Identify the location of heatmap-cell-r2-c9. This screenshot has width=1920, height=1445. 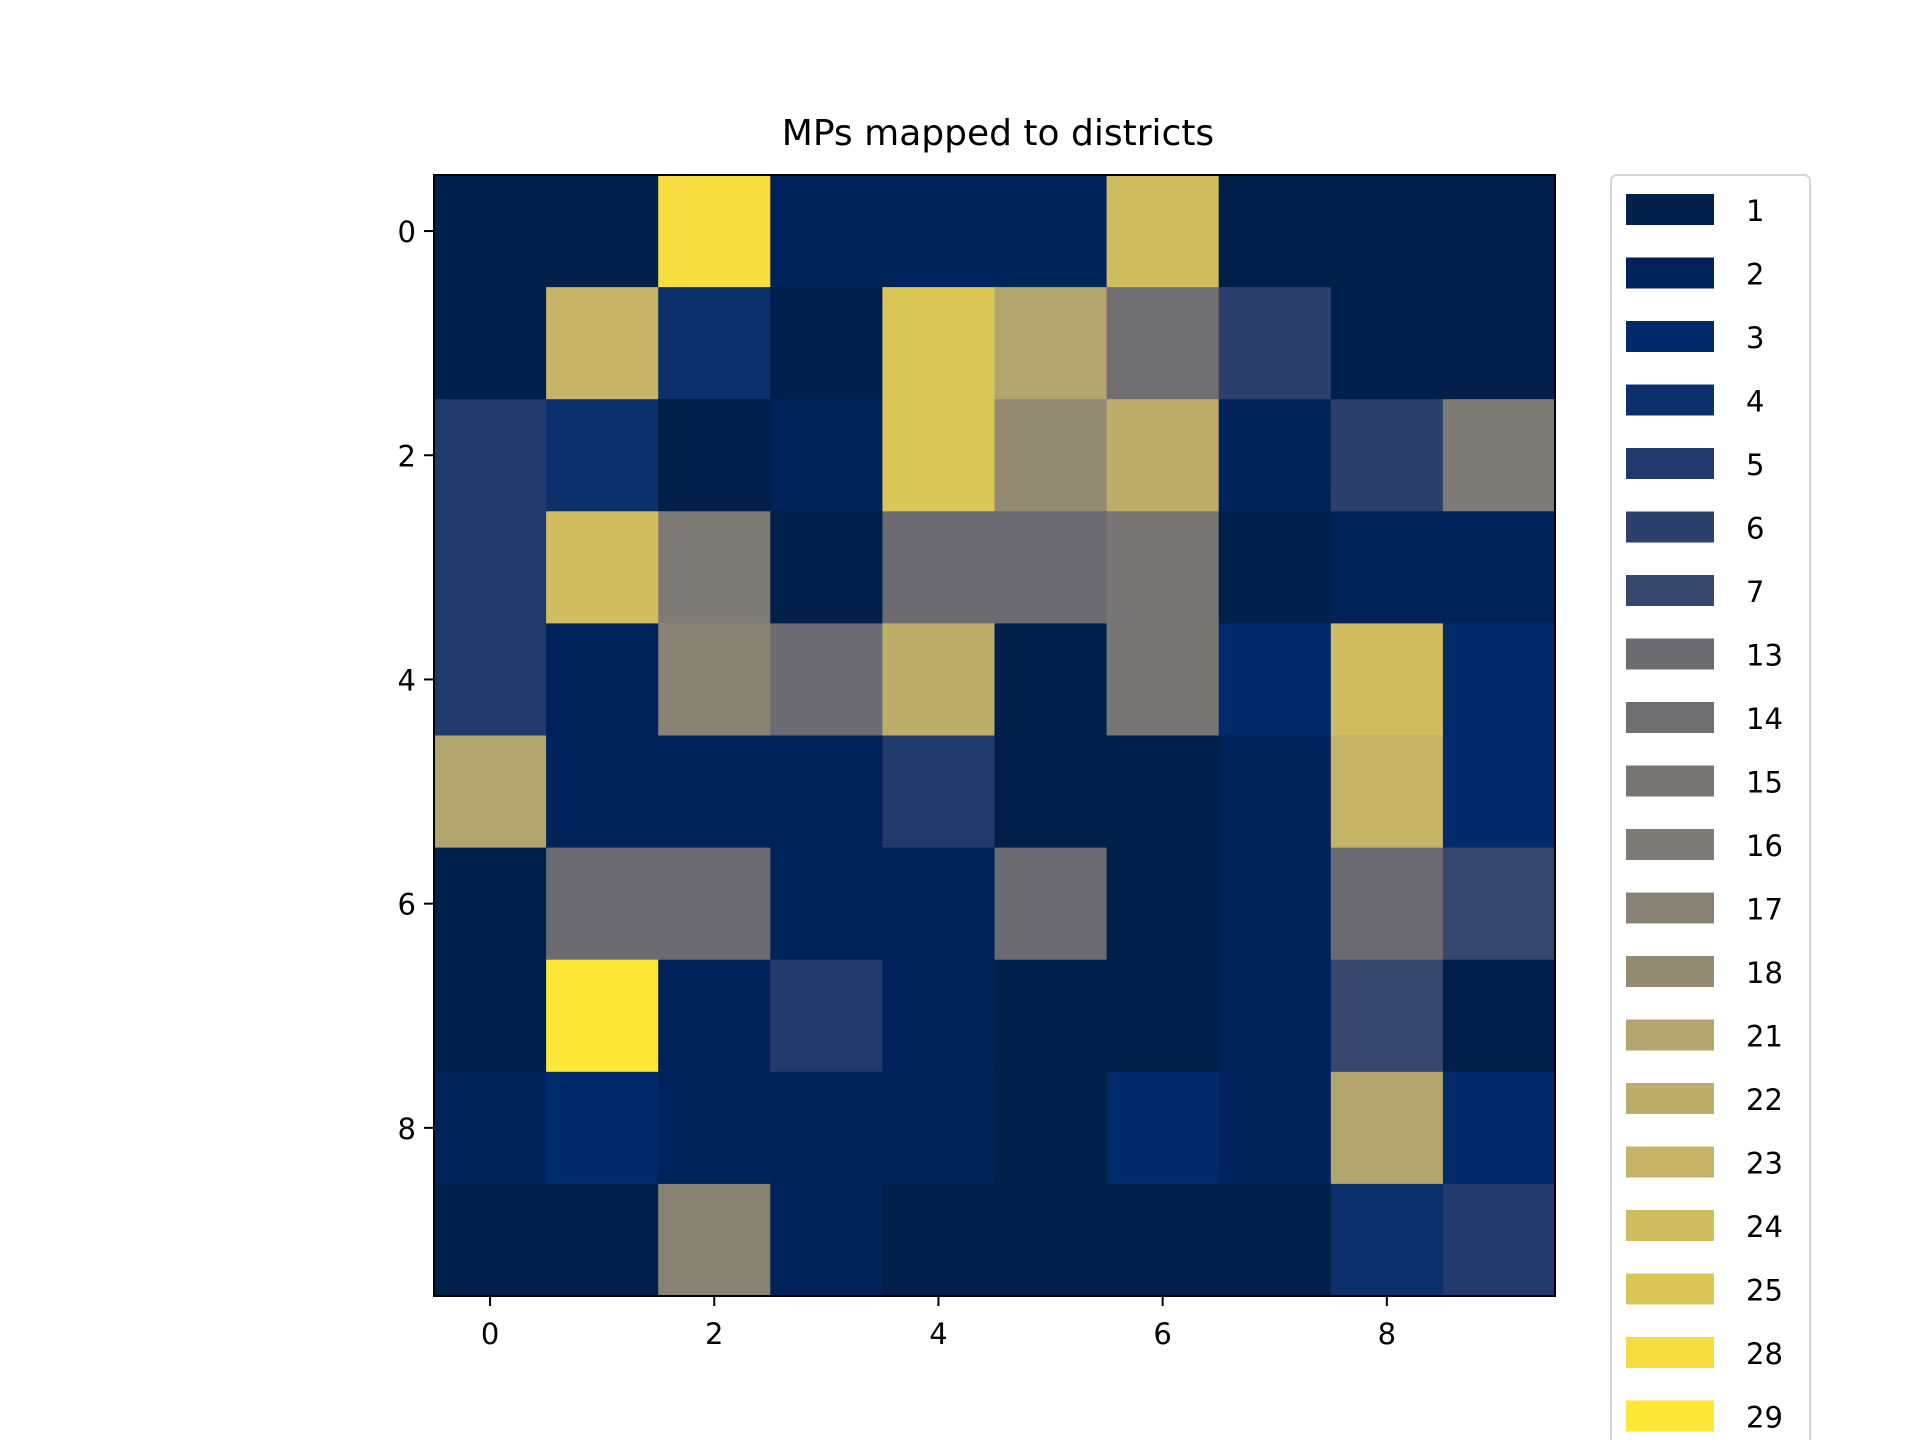
(1499, 455).